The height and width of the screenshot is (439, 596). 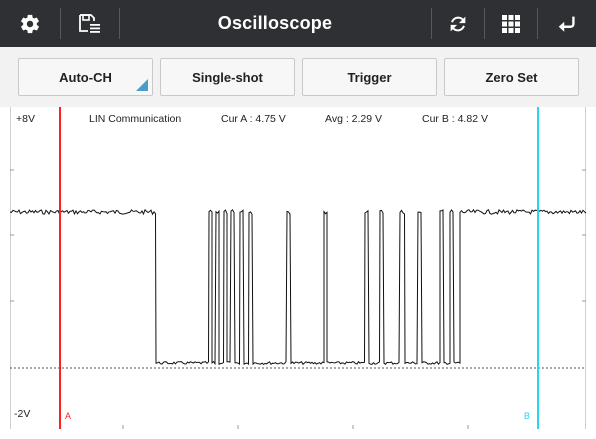 I want to click on grid-icon, so click(x=511, y=23).